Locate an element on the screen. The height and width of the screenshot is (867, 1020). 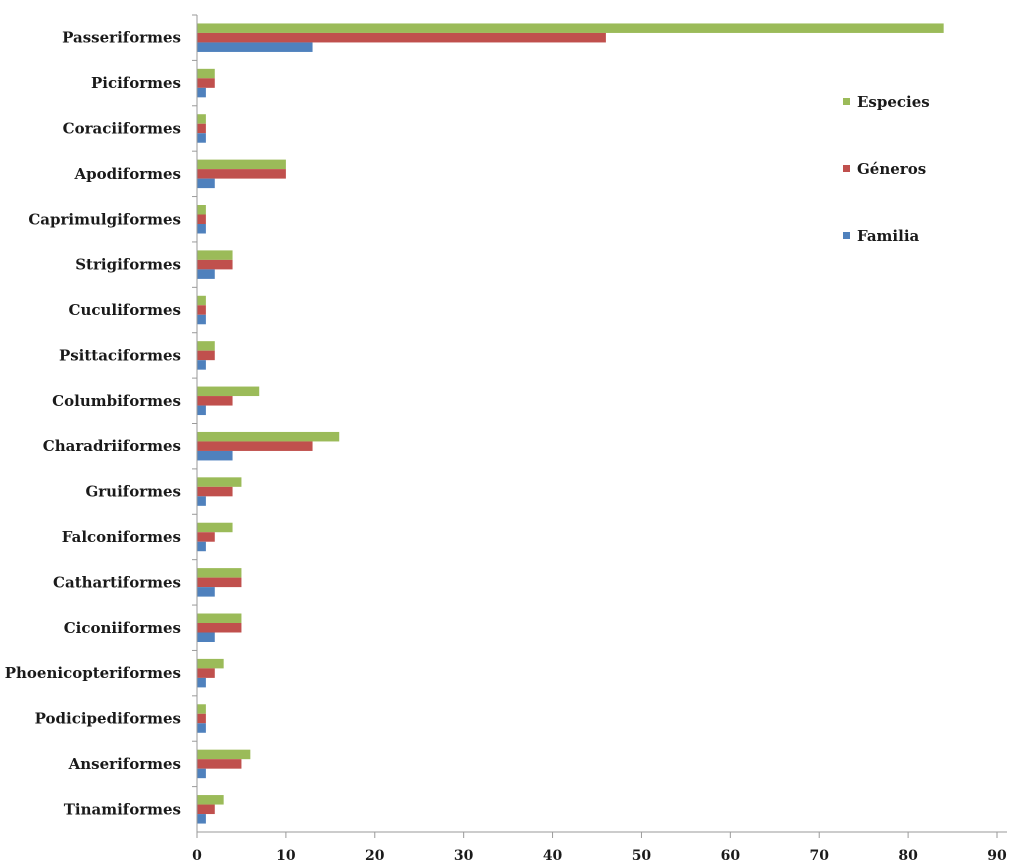
x-tick-label: 0 is located at coordinates (197, 856).